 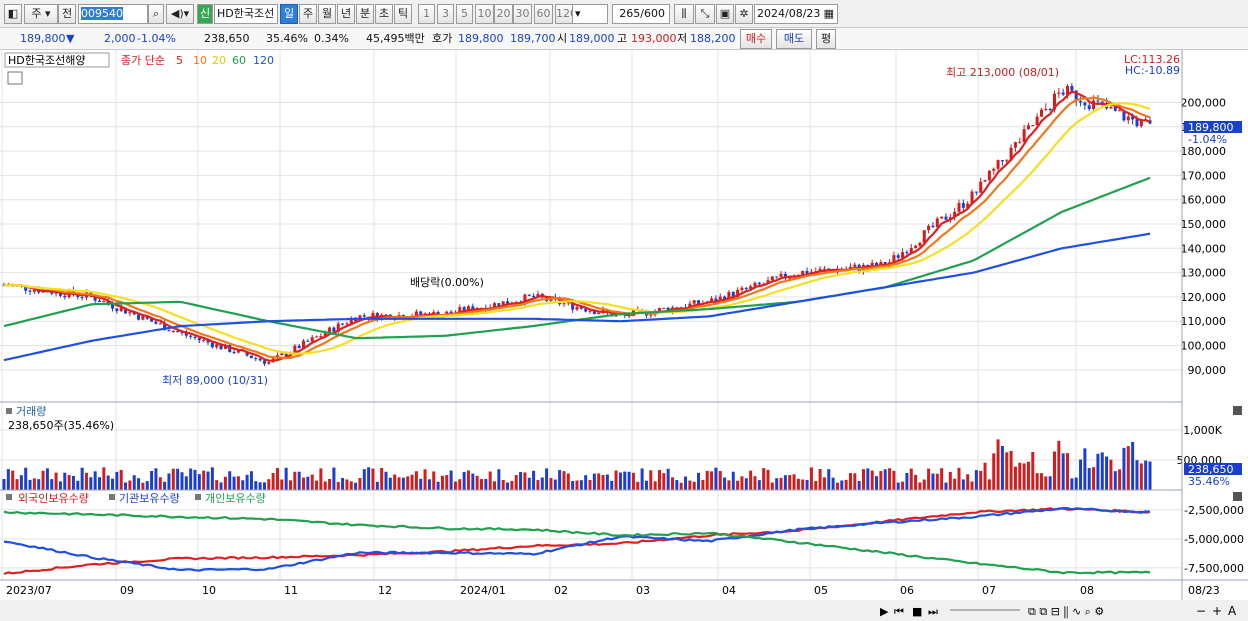 What do you see at coordinates (1204, 151) in the screenshot?
I see `price-axis-label: 180,000` at bounding box center [1204, 151].